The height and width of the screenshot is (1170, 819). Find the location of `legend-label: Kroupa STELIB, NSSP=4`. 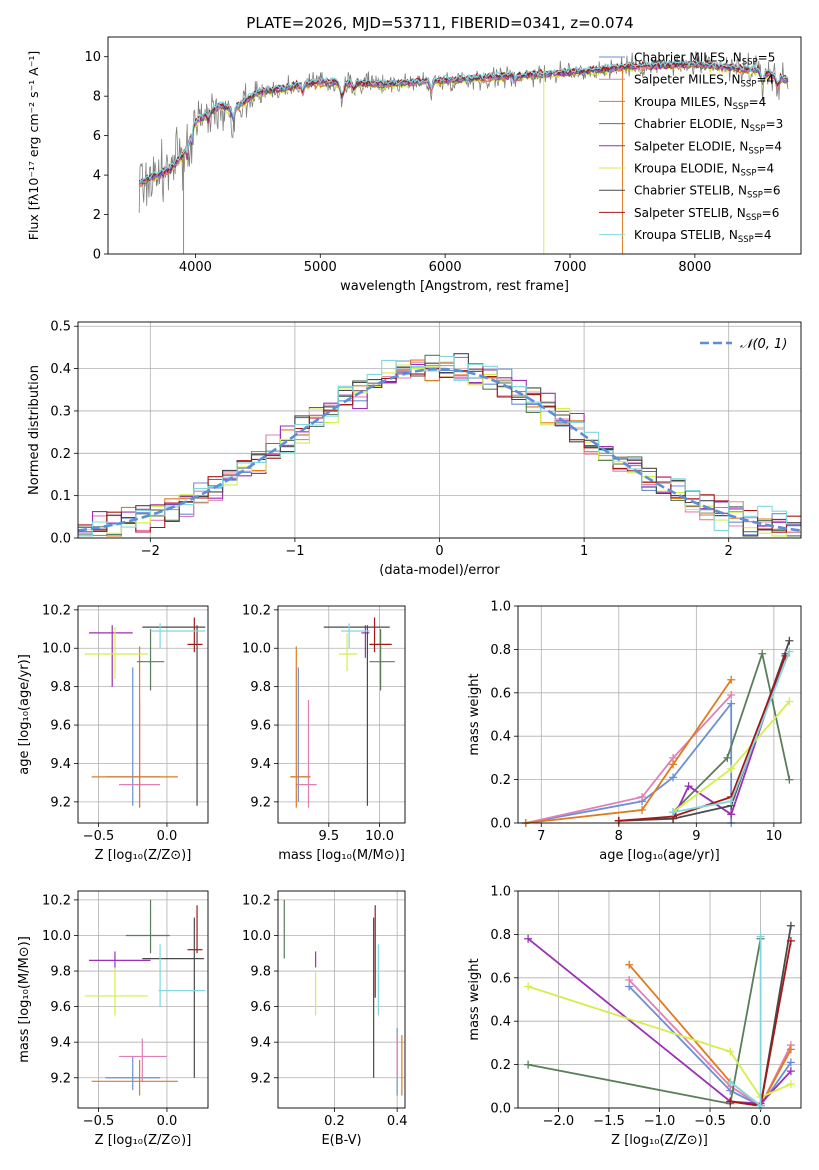

legend-label: Kroupa STELIB, NSSP=4 is located at coordinates (703, 236).